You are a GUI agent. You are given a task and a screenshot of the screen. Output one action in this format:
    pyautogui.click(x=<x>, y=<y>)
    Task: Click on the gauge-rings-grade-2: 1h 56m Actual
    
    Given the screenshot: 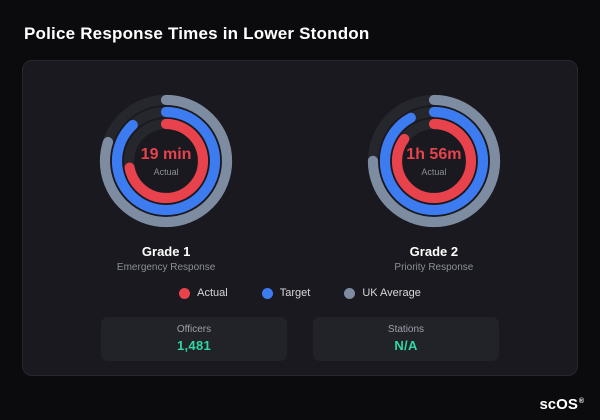 What is the action you would take?
    pyautogui.click(x=434, y=161)
    